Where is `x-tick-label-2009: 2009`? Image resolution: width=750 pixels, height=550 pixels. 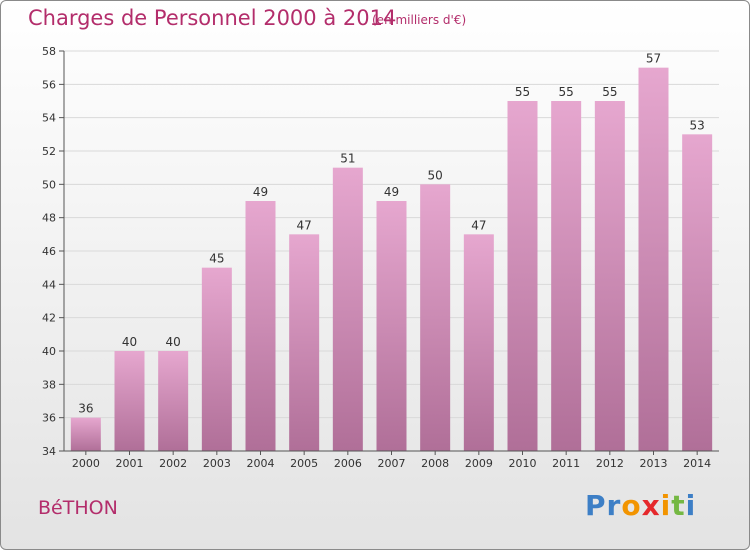 x-tick-label-2009: 2009 is located at coordinates (479, 463).